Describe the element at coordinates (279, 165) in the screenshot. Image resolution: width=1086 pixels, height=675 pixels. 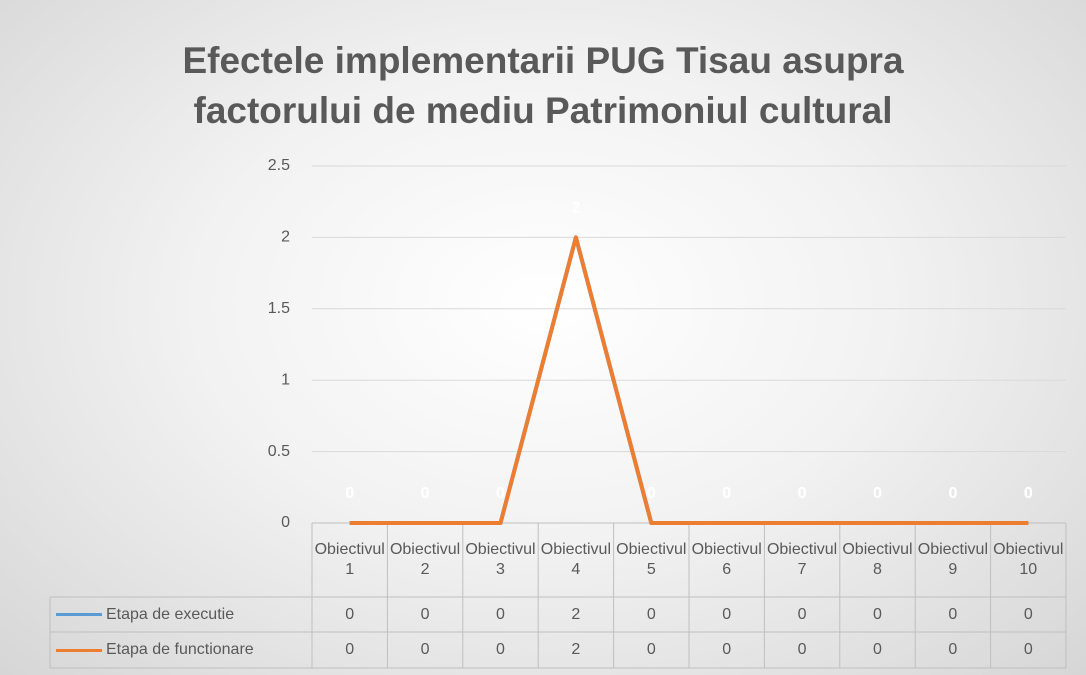
I see `y-tick-label: 2.5` at that location.